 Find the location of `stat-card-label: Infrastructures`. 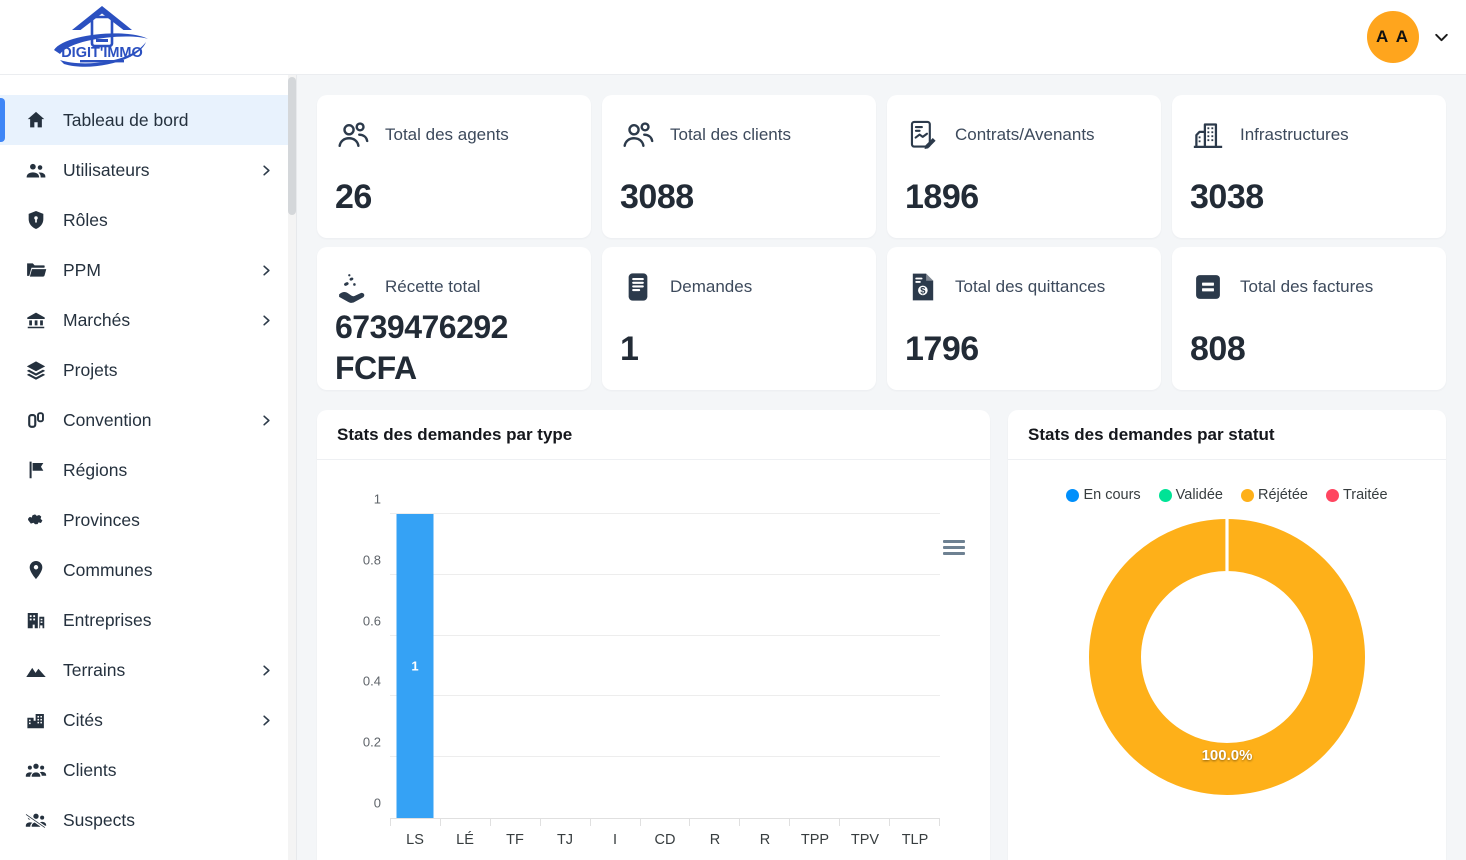

stat-card-label: Infrastructures is located at coordinates (1294, 134).